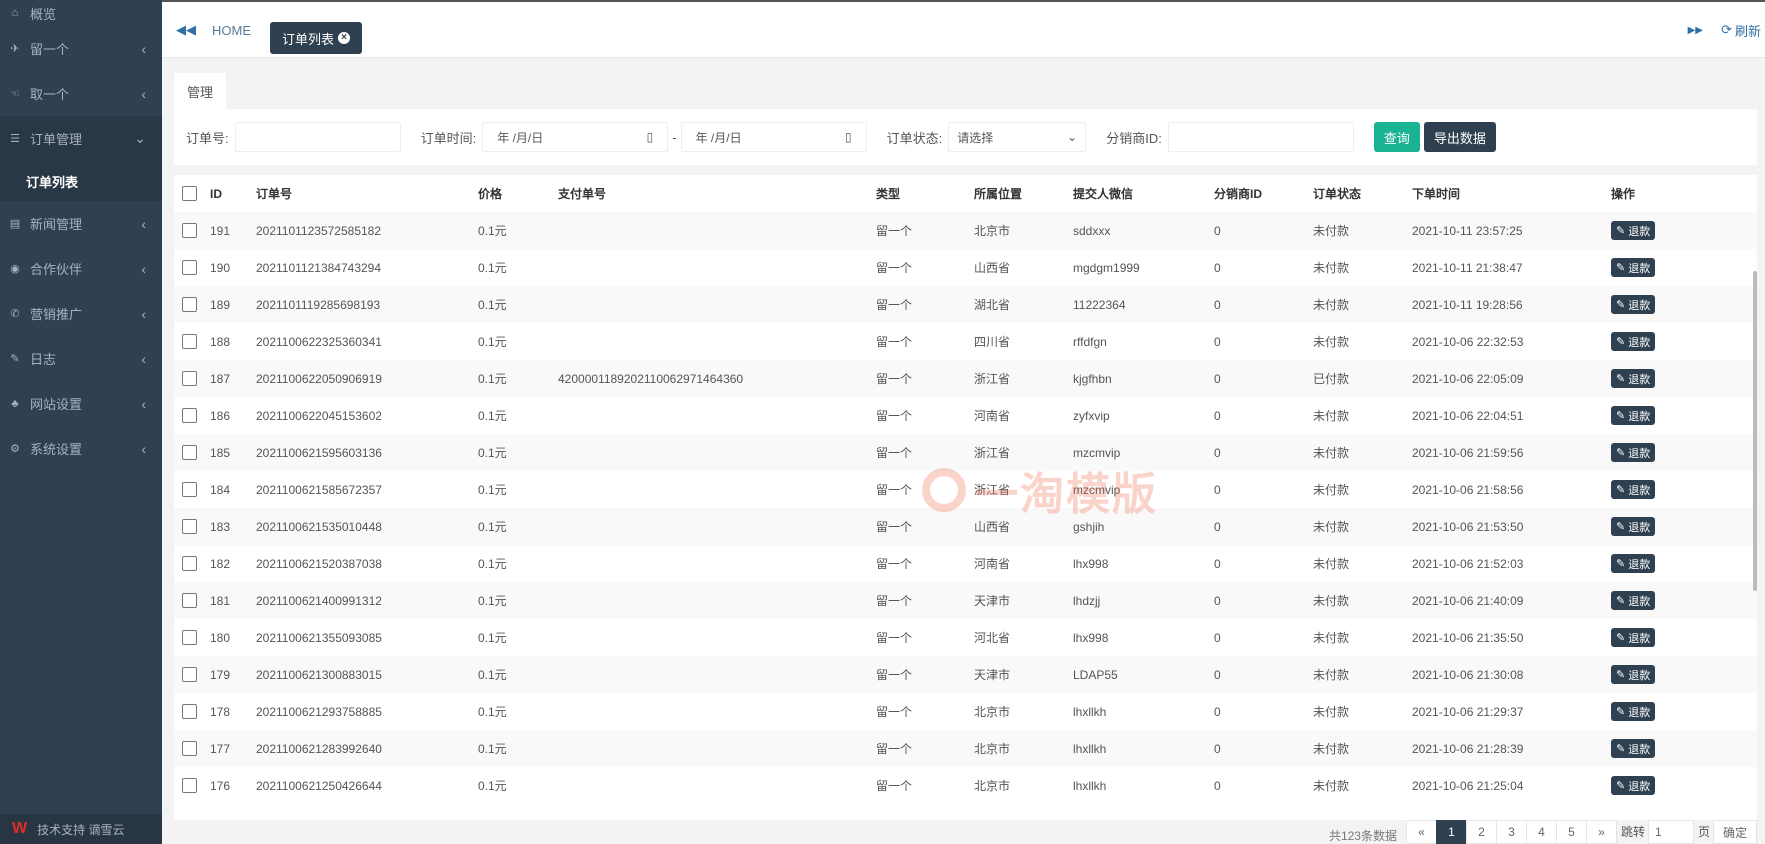 This screenshot has height=844, width=1765. I want to click on distributor-id-input, so click(1260, 137).